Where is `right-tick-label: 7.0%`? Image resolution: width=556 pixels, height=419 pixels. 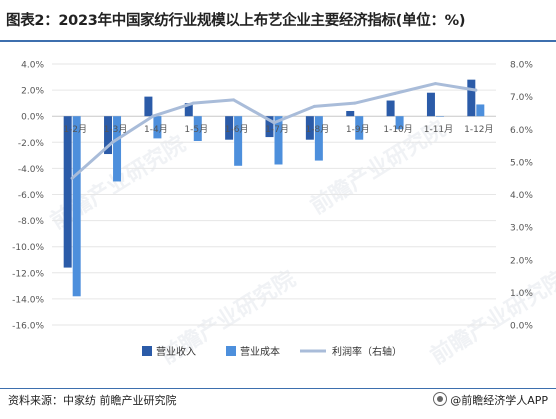
right-tick-label: 7.0% is located at coordinates (521, 98).